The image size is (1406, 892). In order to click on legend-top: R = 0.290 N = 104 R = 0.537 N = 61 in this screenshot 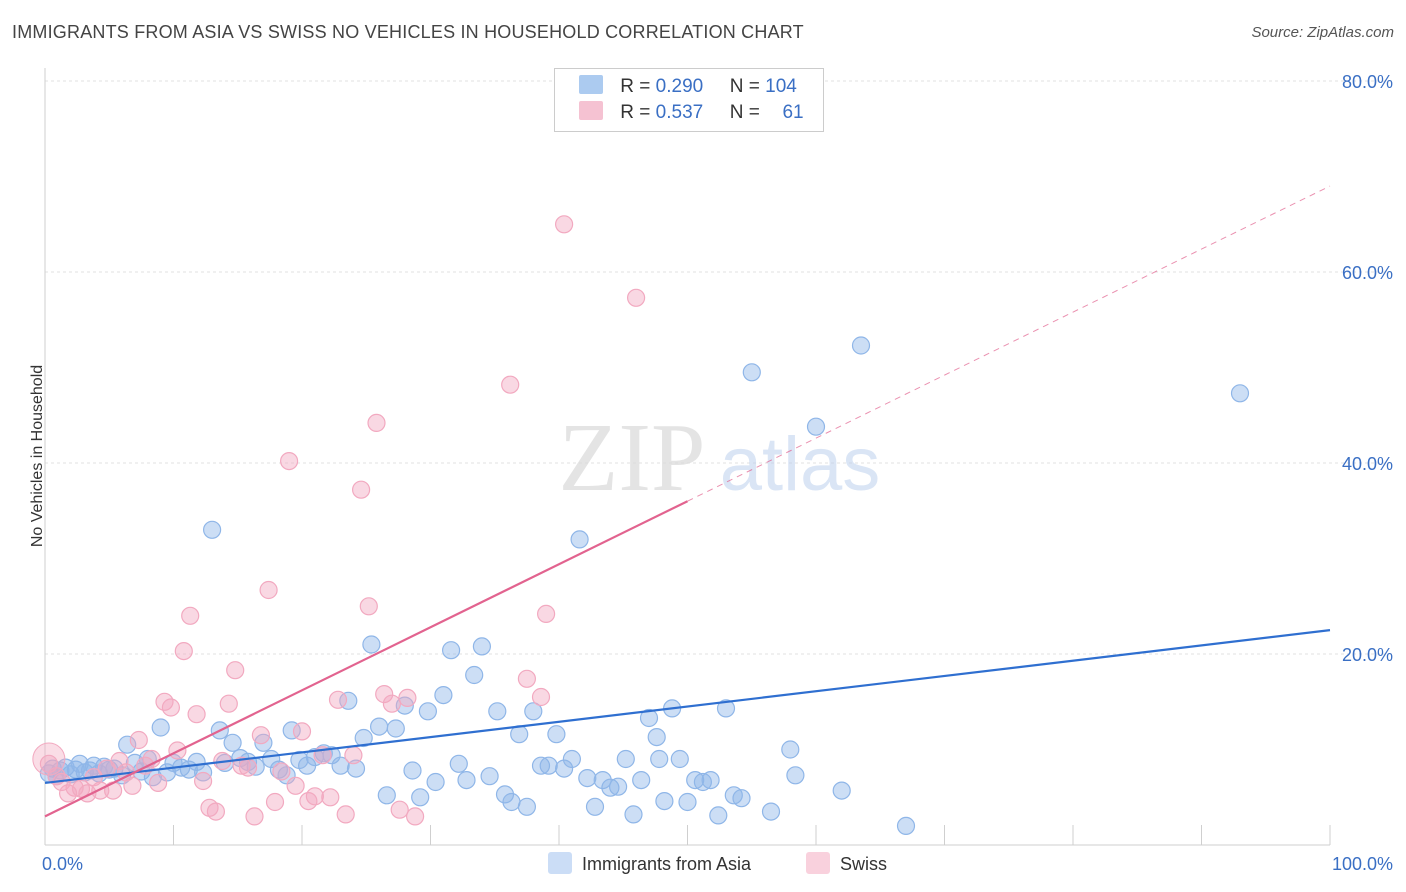, I will do `click(689, 100)`.